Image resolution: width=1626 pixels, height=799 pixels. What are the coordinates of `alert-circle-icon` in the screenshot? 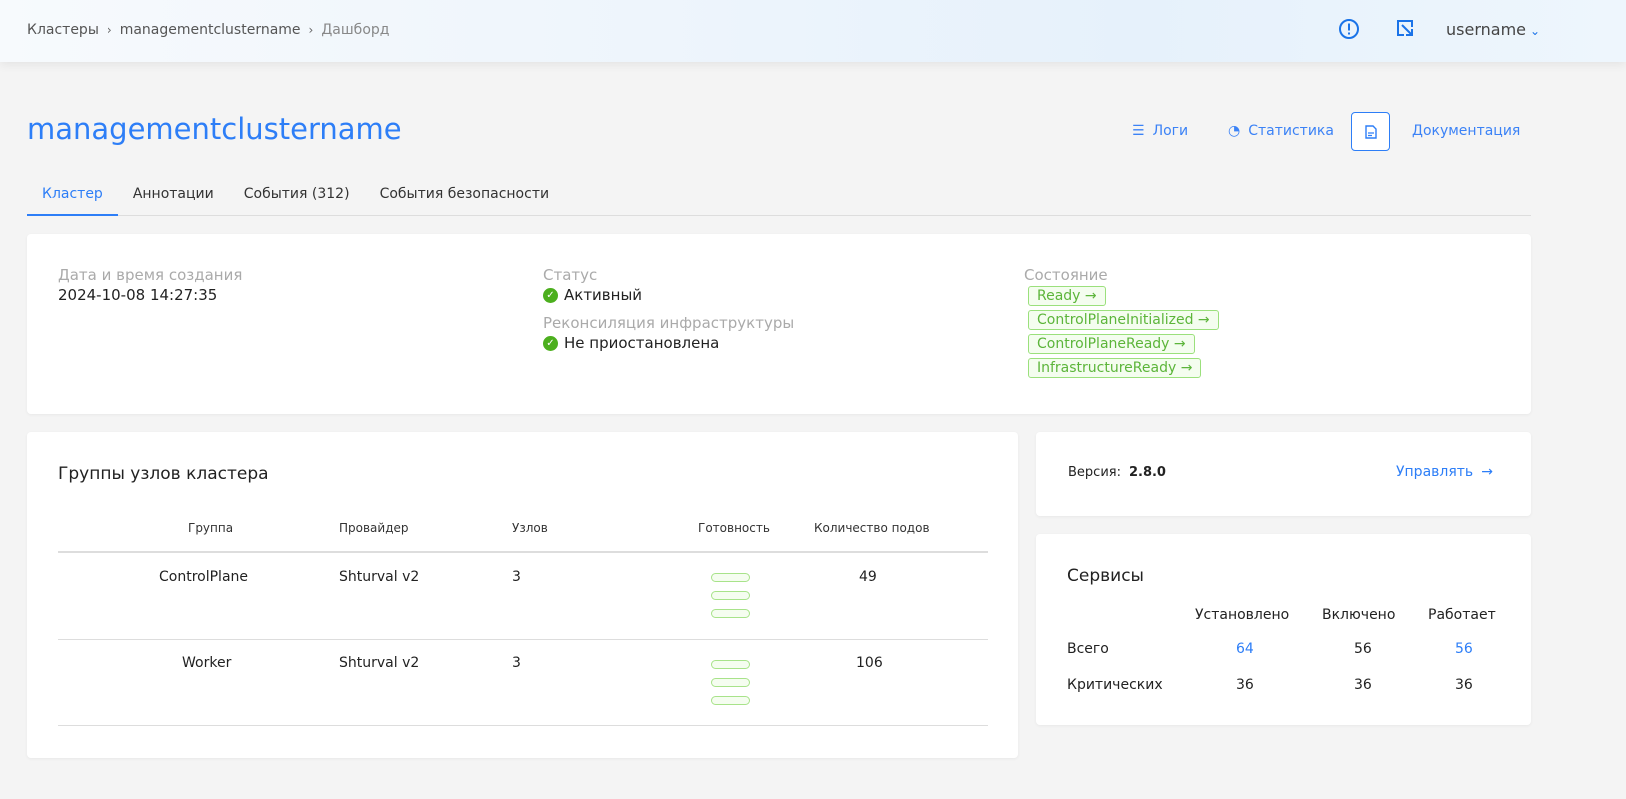 It's located at (1349, 29).